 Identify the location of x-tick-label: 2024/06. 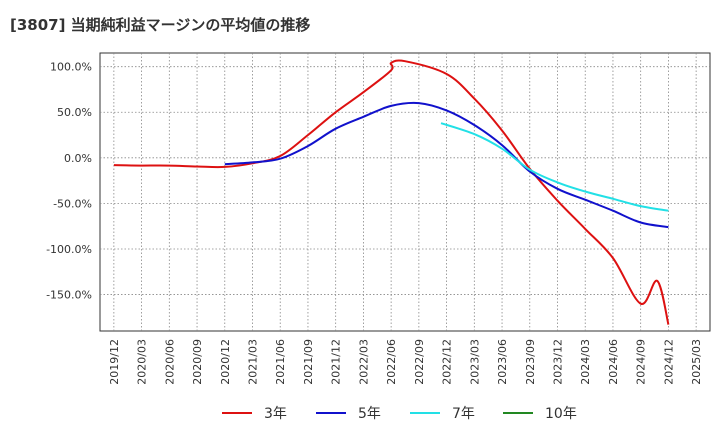
(613, 362).